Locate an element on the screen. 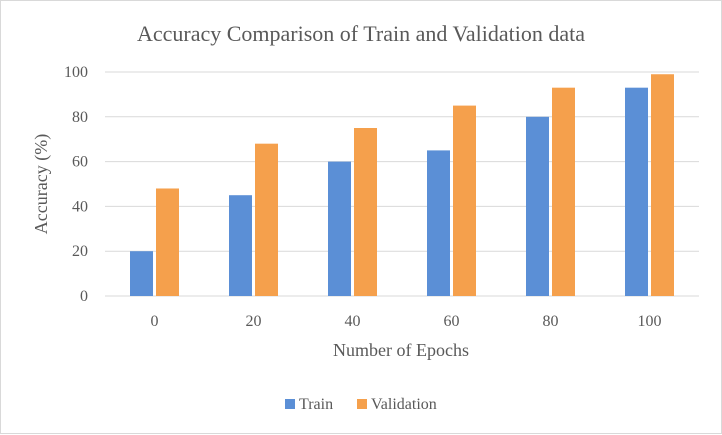  legend: Train Validation is located at coordinates (361, 404).